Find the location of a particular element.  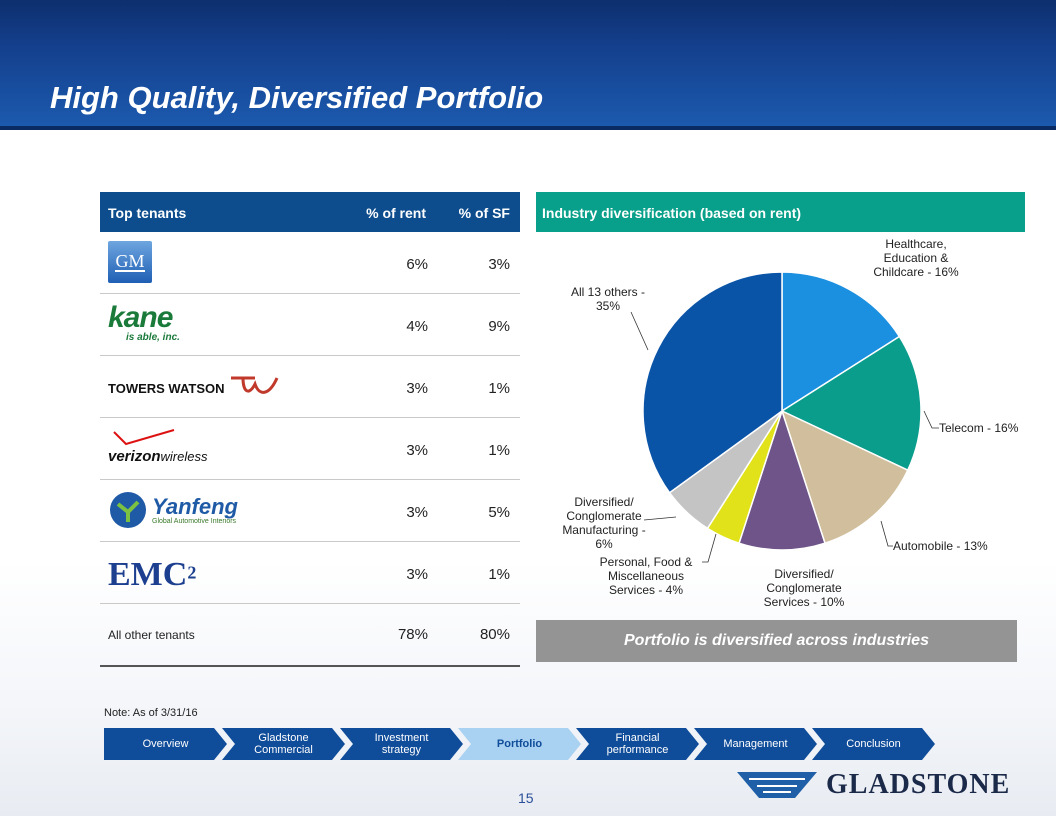

page-number: 15 is located at coordinates (526, 798).